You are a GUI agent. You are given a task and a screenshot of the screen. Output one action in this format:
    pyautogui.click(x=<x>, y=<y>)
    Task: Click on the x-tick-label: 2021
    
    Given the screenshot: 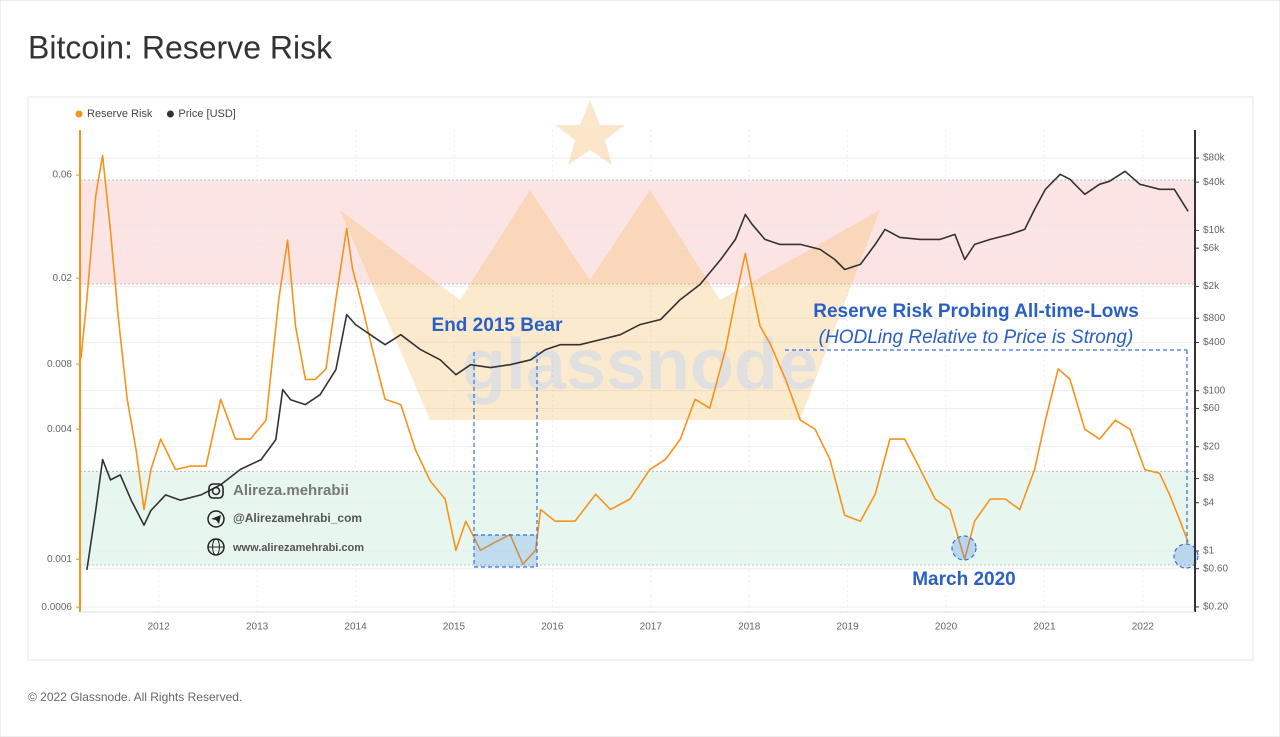 What is the action you would take?
    pyautogui.click(x=1044, y=627)
    